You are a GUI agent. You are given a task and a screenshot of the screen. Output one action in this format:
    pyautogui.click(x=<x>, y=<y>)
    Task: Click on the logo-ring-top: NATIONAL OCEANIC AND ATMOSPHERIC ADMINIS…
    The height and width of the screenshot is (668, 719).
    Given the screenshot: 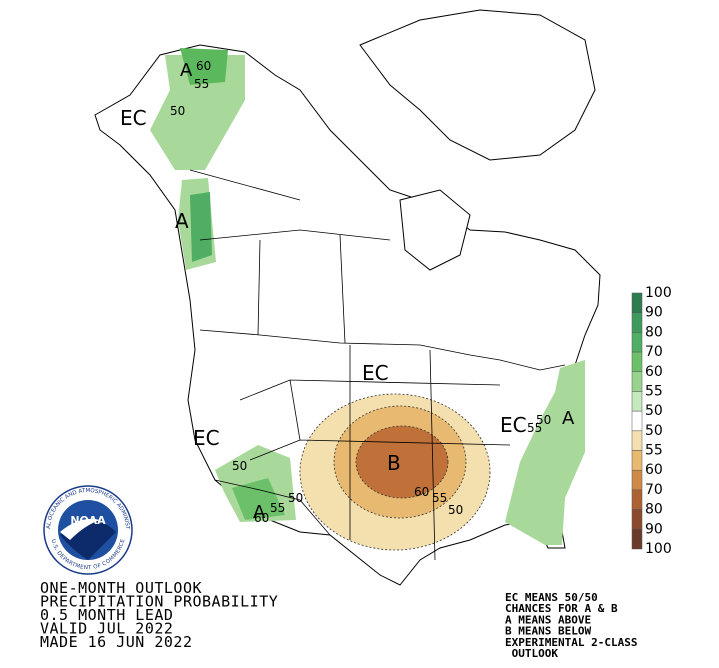 What is the action you would take?
    pyautogui.click(x=65, y=265)
    